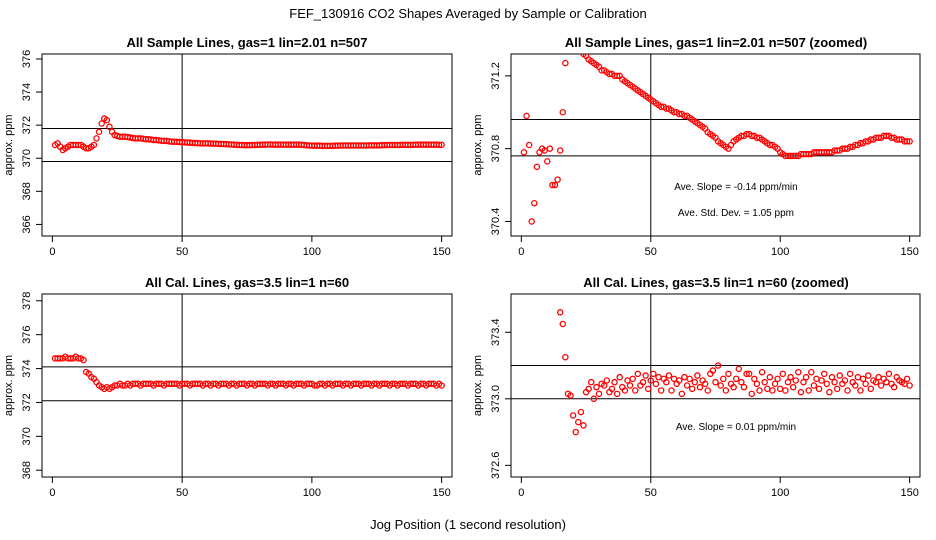 The width and height of the screenshot is (936, 540). What do you see at coordinates (27, 191) in the screenshot?
I see `y-tick-label: 368` at bounding box center [27, 191].